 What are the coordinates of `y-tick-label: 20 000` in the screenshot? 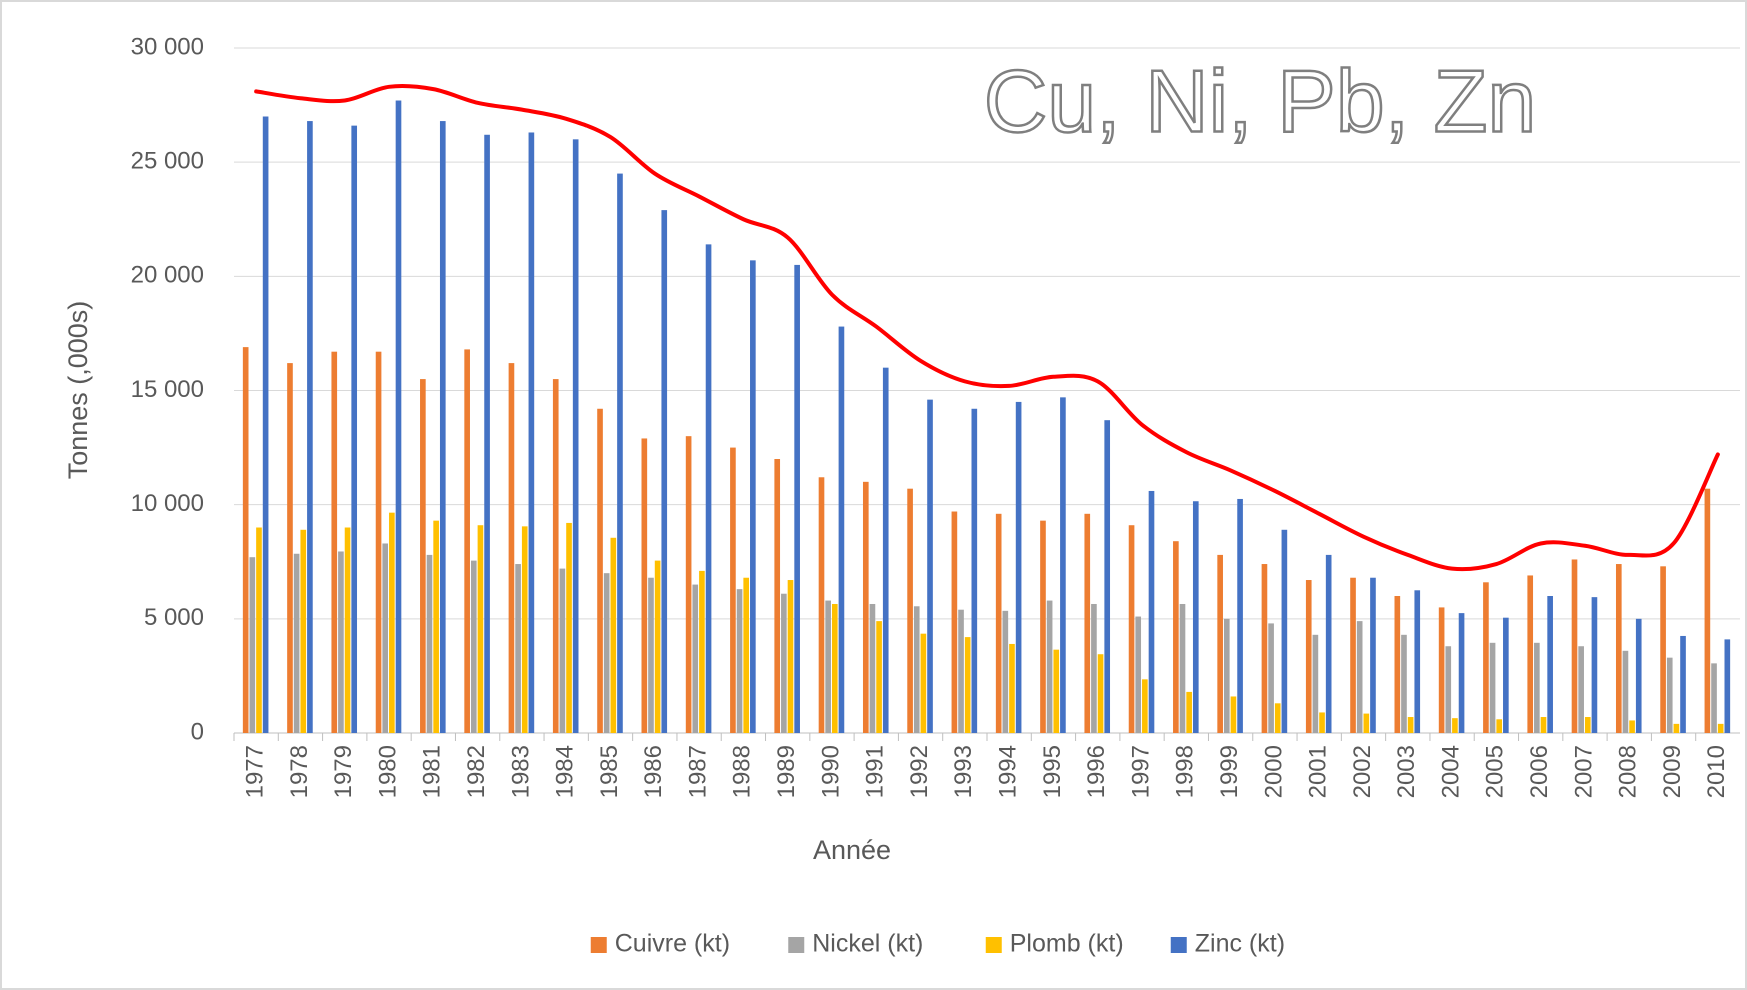 It's located at (167, 275).